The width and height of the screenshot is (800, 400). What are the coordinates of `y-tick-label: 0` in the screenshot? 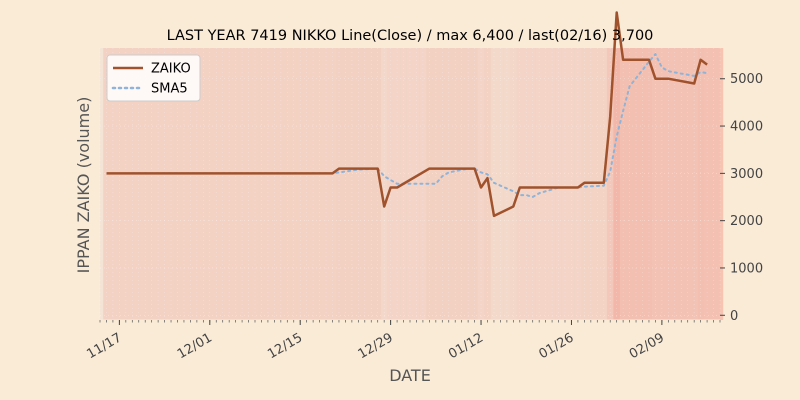 It's located at (734, 316).